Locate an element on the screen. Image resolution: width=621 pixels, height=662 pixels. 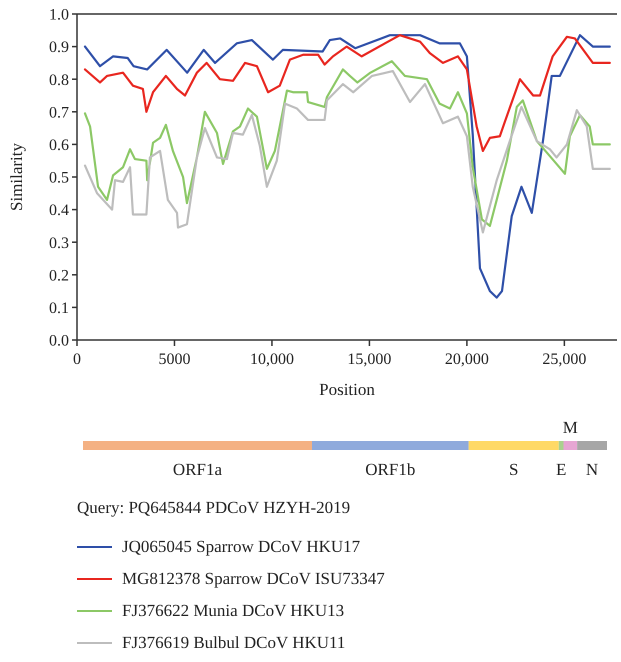
x-tick-label: 25,000 is located at coordinates (564, 359).